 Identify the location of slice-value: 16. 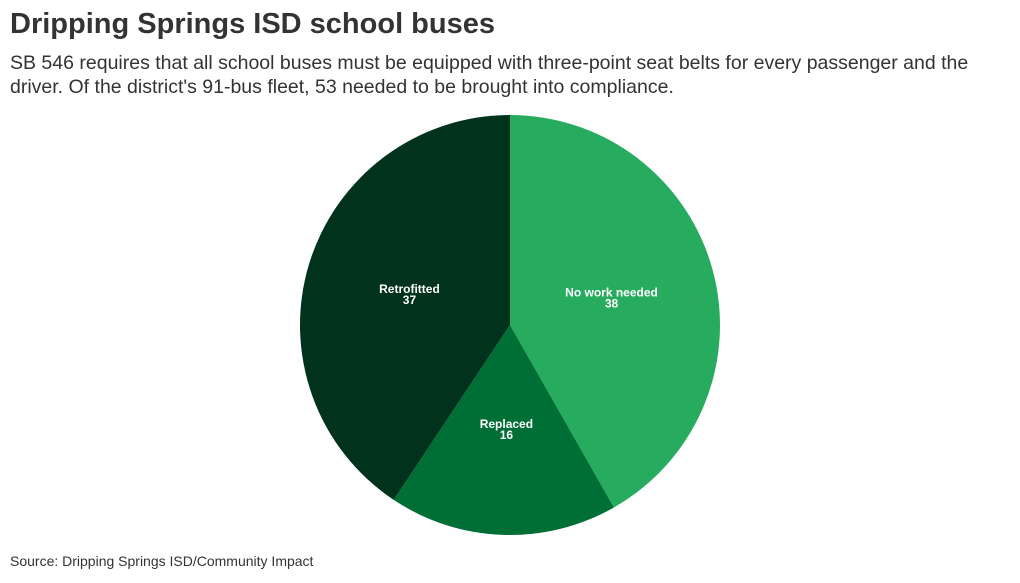
(507, 435).